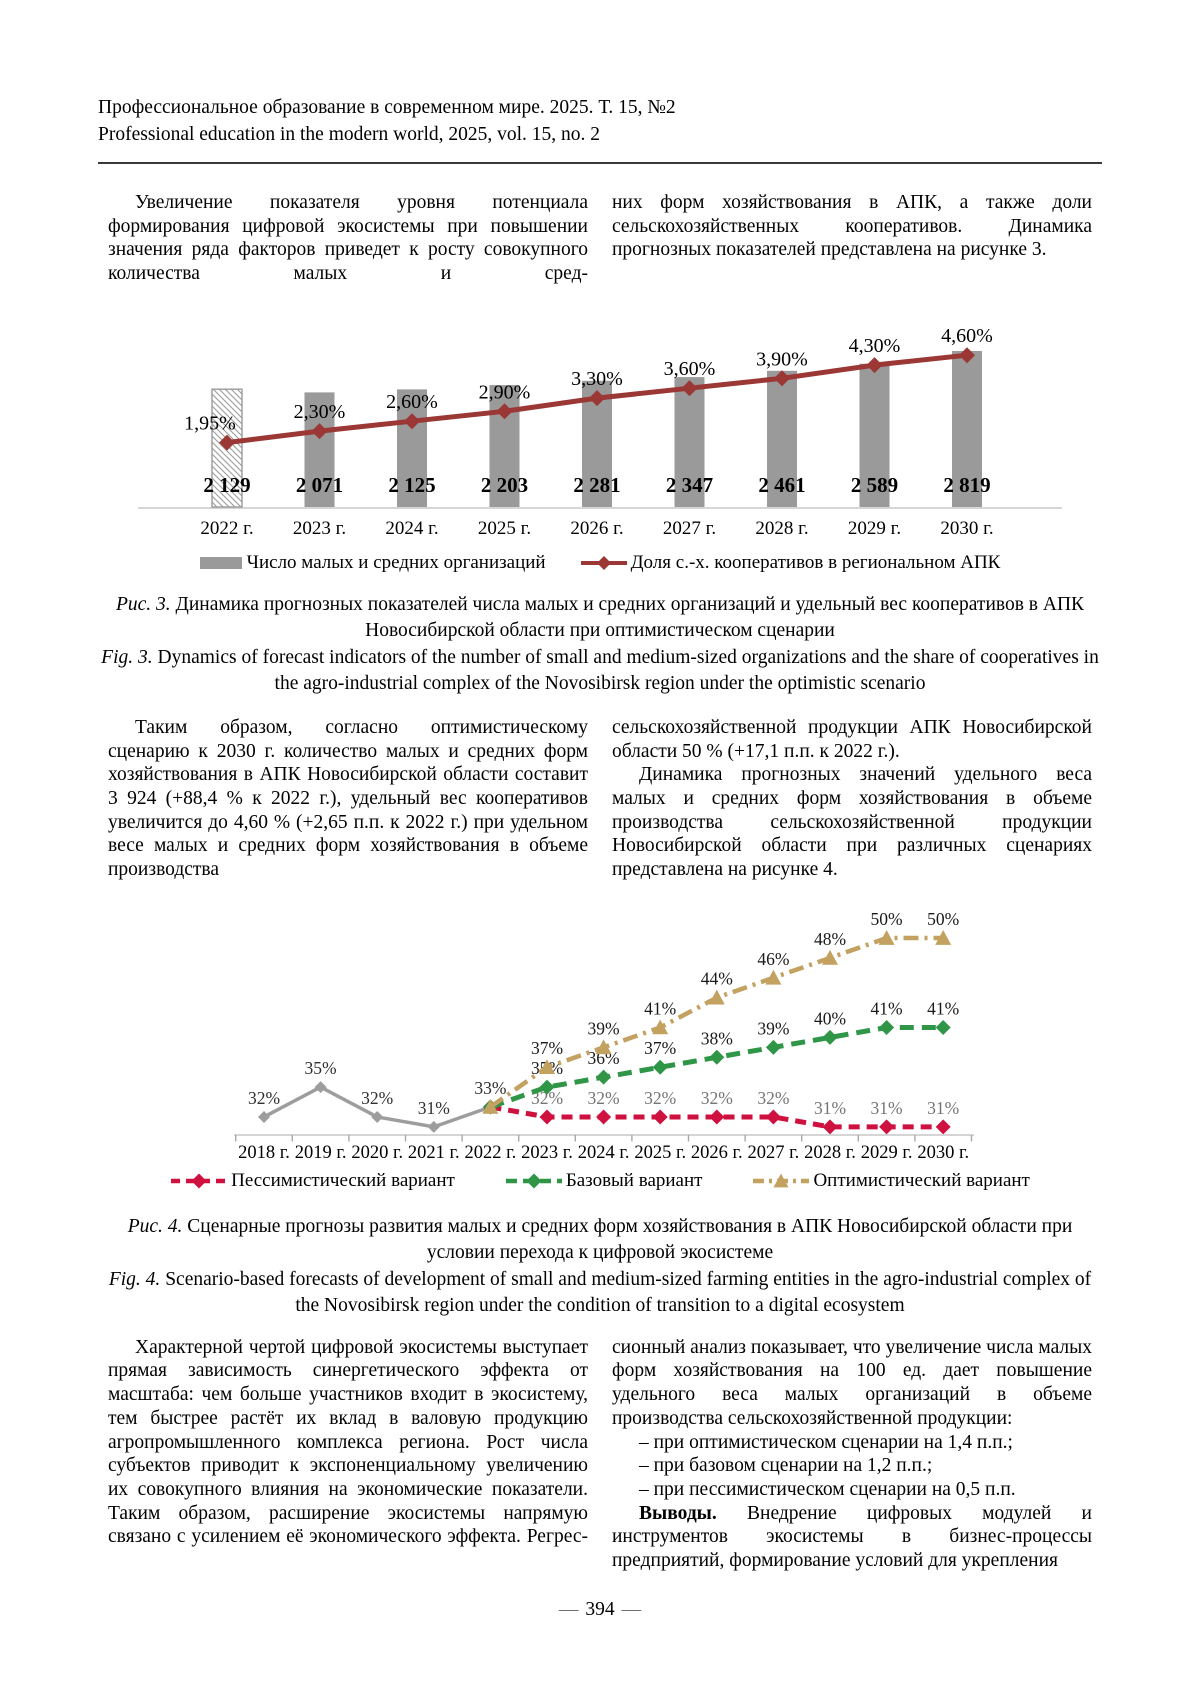  I want to click on fig3-caption-en-label: Fig. 3., so click(127, 657).